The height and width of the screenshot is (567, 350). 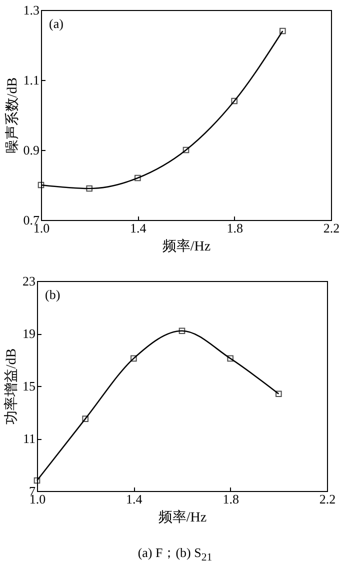 I want to click on y-tick-label: 0.9, so click(x=31, y=150).